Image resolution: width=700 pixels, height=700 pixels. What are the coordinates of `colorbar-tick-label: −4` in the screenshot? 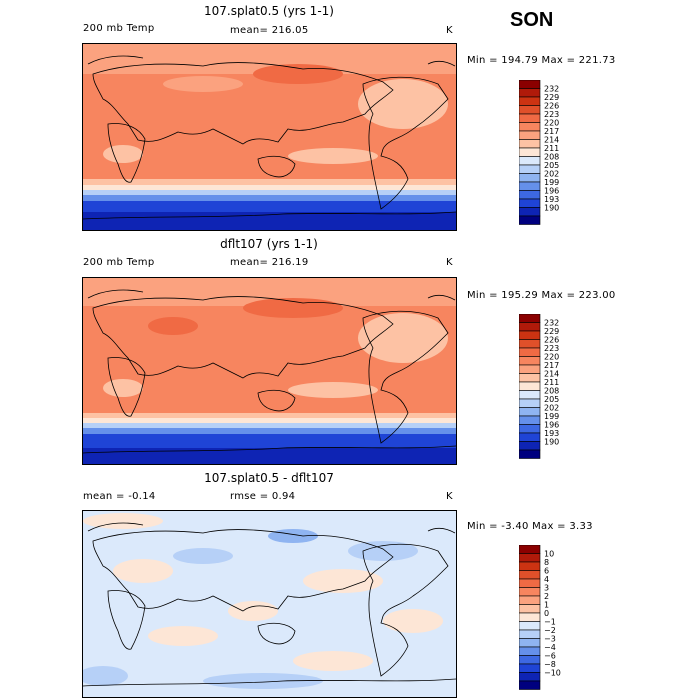 It's located at (550, 647).